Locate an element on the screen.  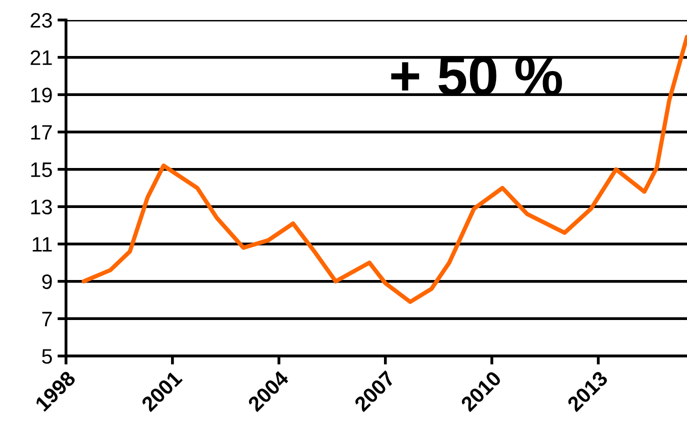
y-tick-label: 11 is located at coordinates (42, 244).